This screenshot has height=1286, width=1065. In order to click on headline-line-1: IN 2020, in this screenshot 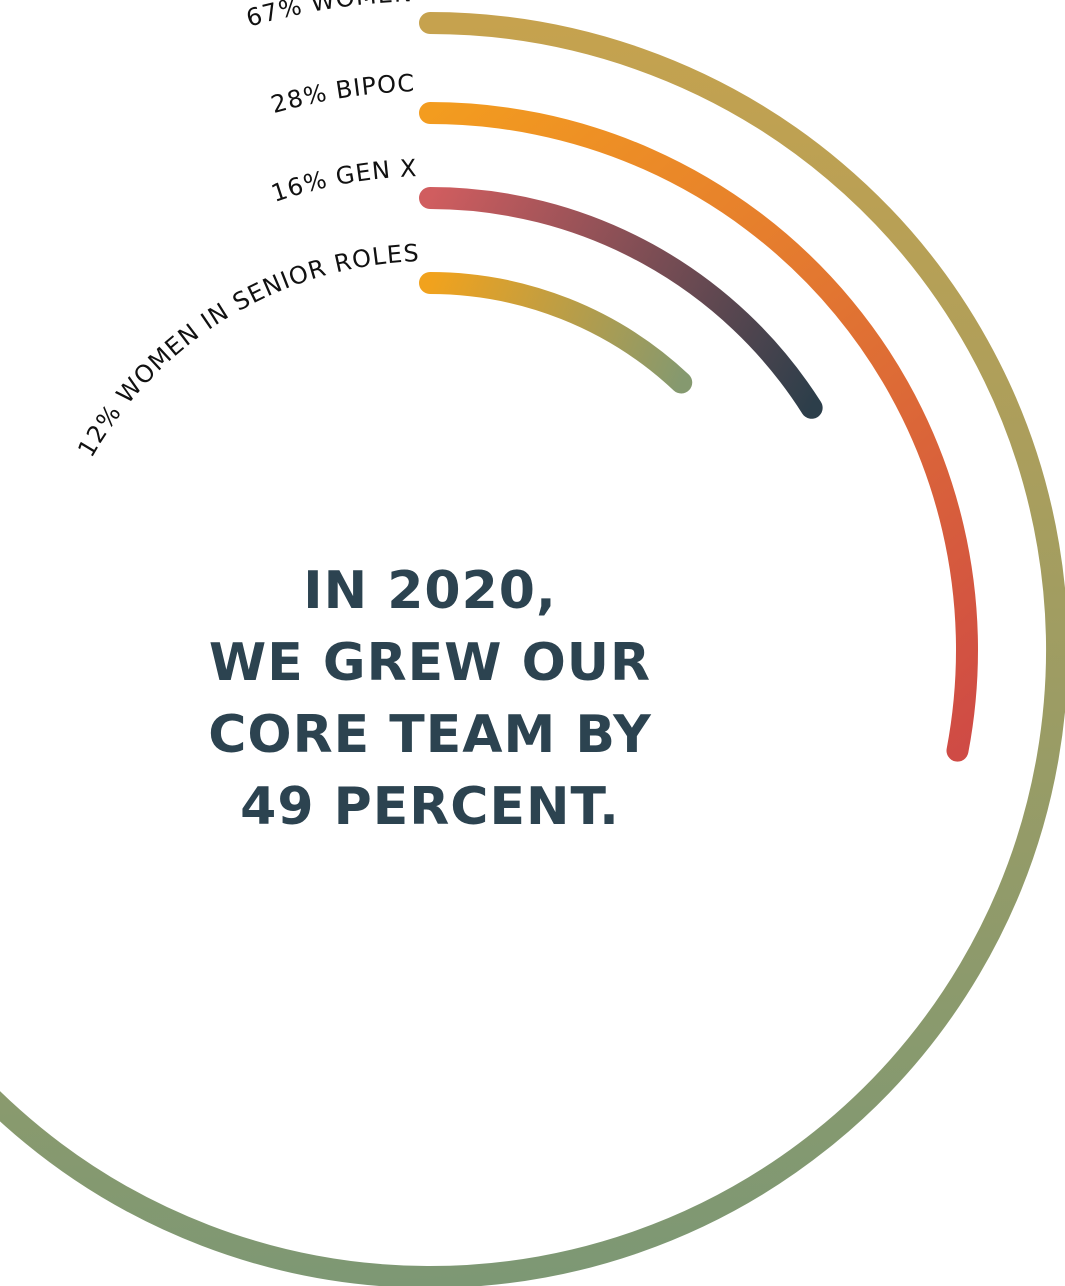, I will do `click(430, 591)`.